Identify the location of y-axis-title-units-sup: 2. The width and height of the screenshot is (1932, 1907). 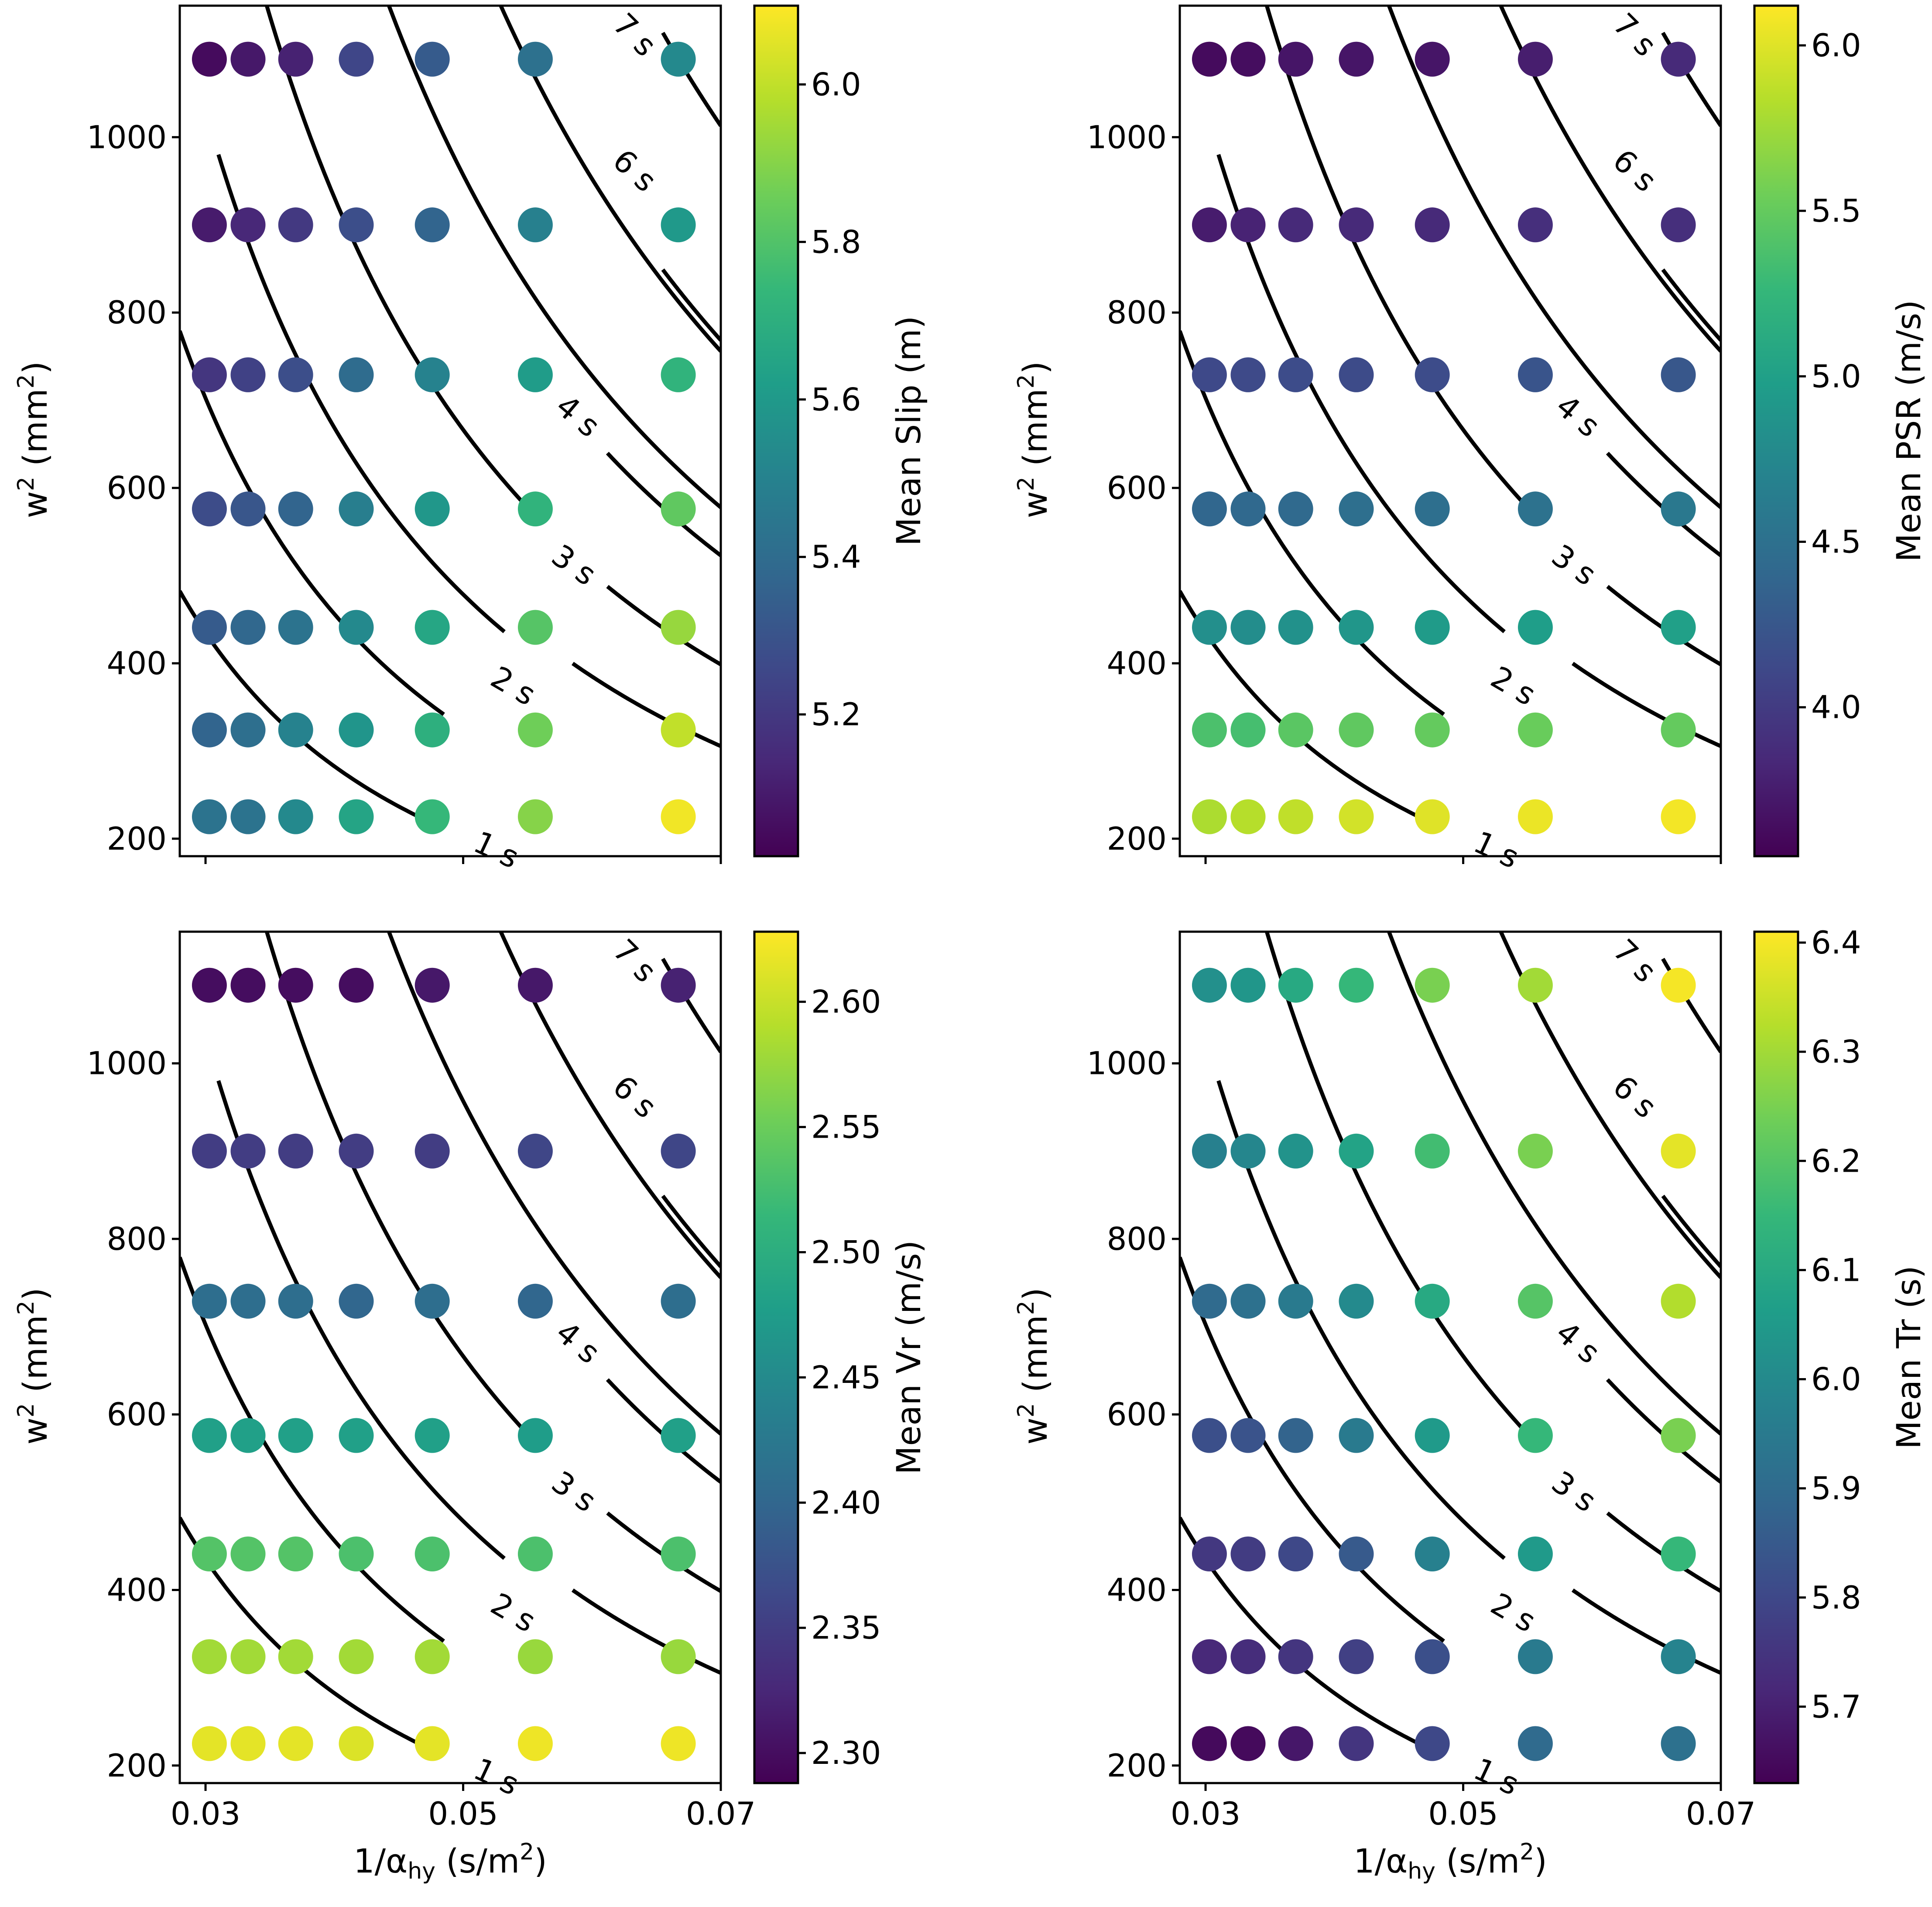
(26, 1307).